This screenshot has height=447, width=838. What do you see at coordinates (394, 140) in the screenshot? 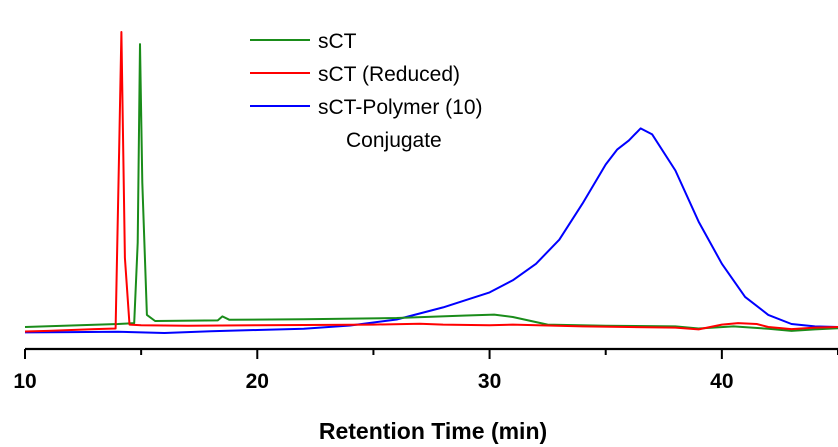
I see `legend-label-3: Conjugate` at bounding box center [394, 140].